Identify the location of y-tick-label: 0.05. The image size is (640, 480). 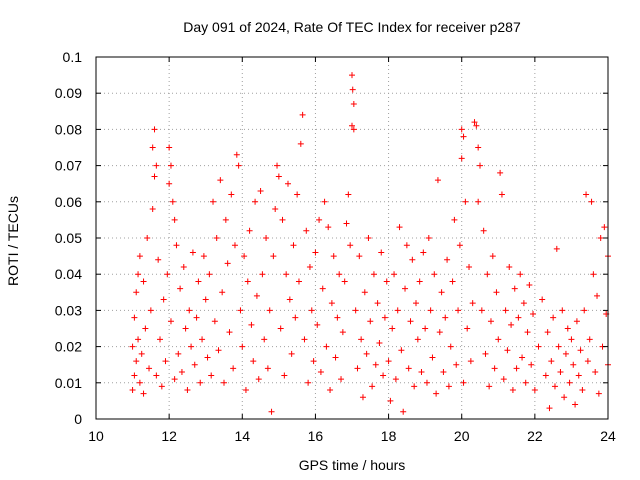
(68, 238).